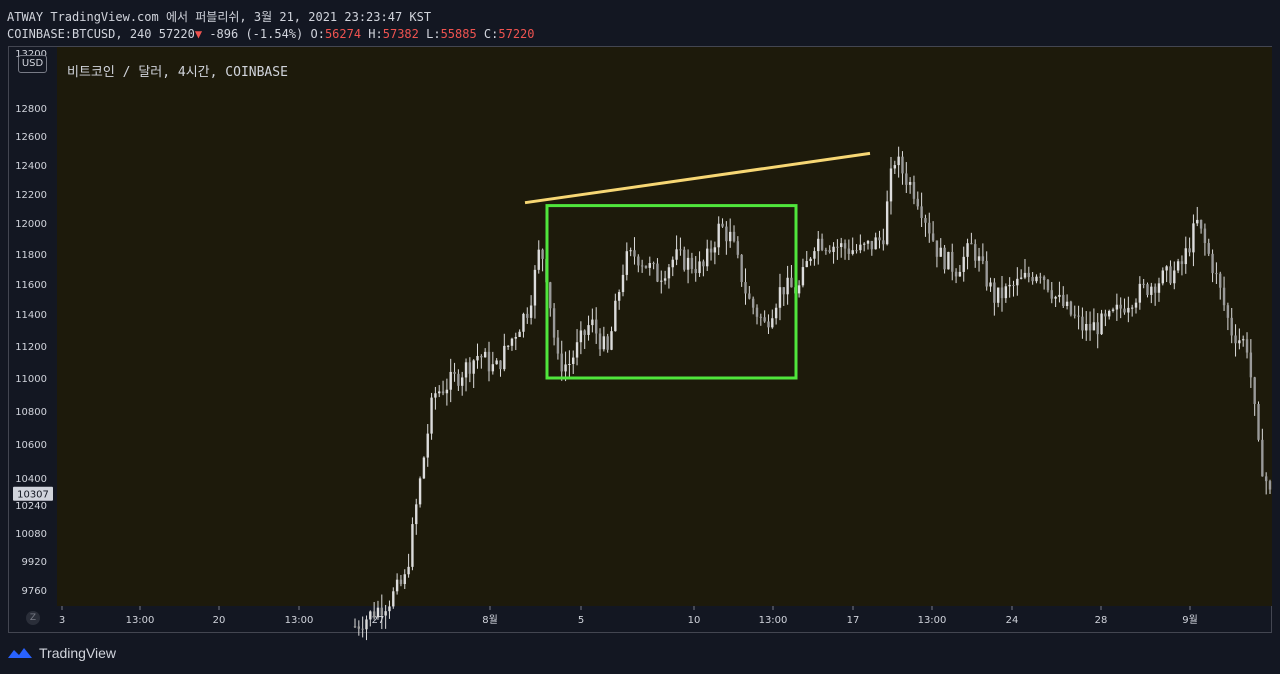 The height and width of the screenshot is (674, 1280). Describe the element at coordinates (400, 34) in the screenshot. I see `high-value: 57382` at that location.